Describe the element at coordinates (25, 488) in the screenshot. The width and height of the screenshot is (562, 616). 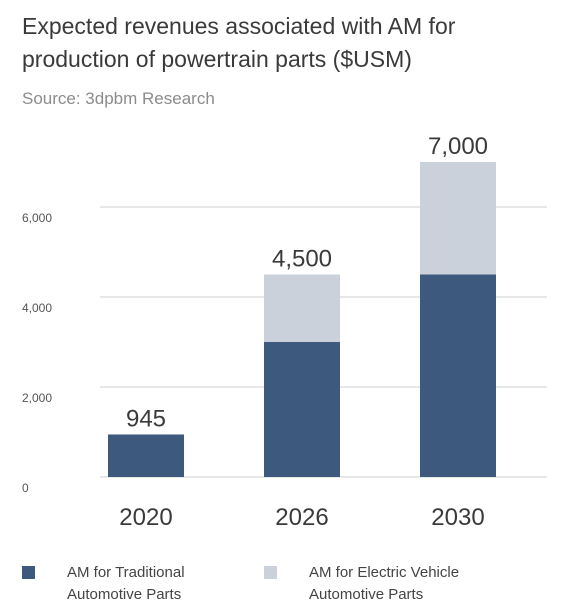
I see `y-tick-label: 0` at that location.